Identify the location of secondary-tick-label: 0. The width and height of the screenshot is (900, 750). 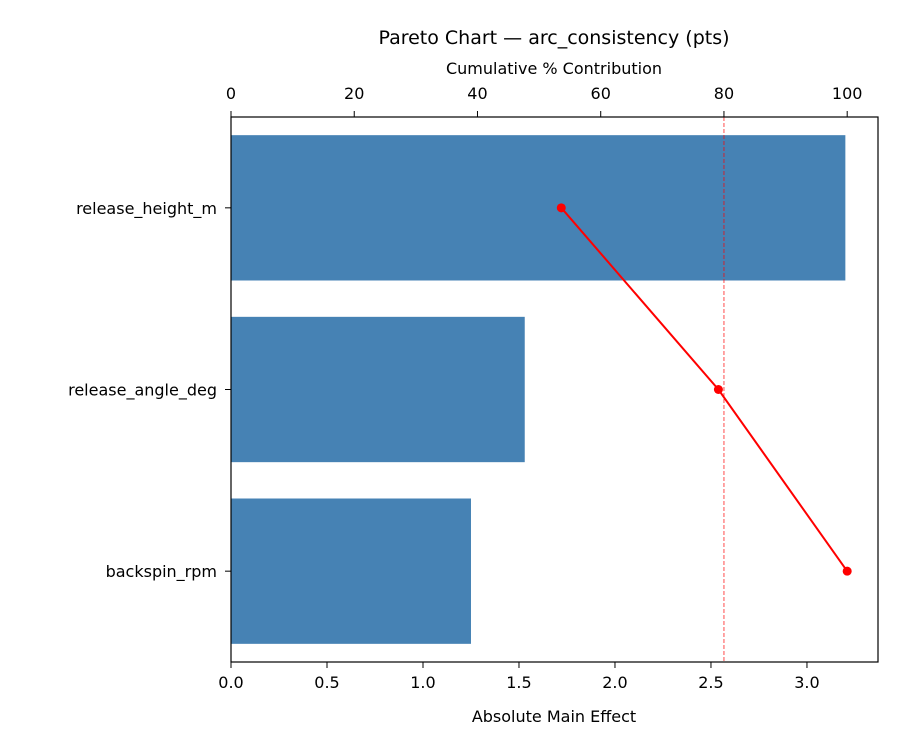
(231, 93).